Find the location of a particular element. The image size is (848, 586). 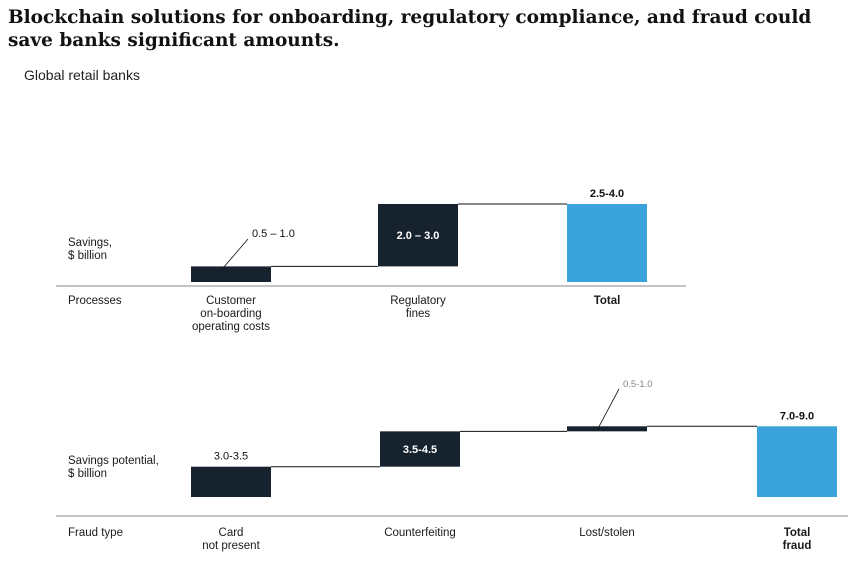

category-label: fraud is located at coordinates (797, 546).